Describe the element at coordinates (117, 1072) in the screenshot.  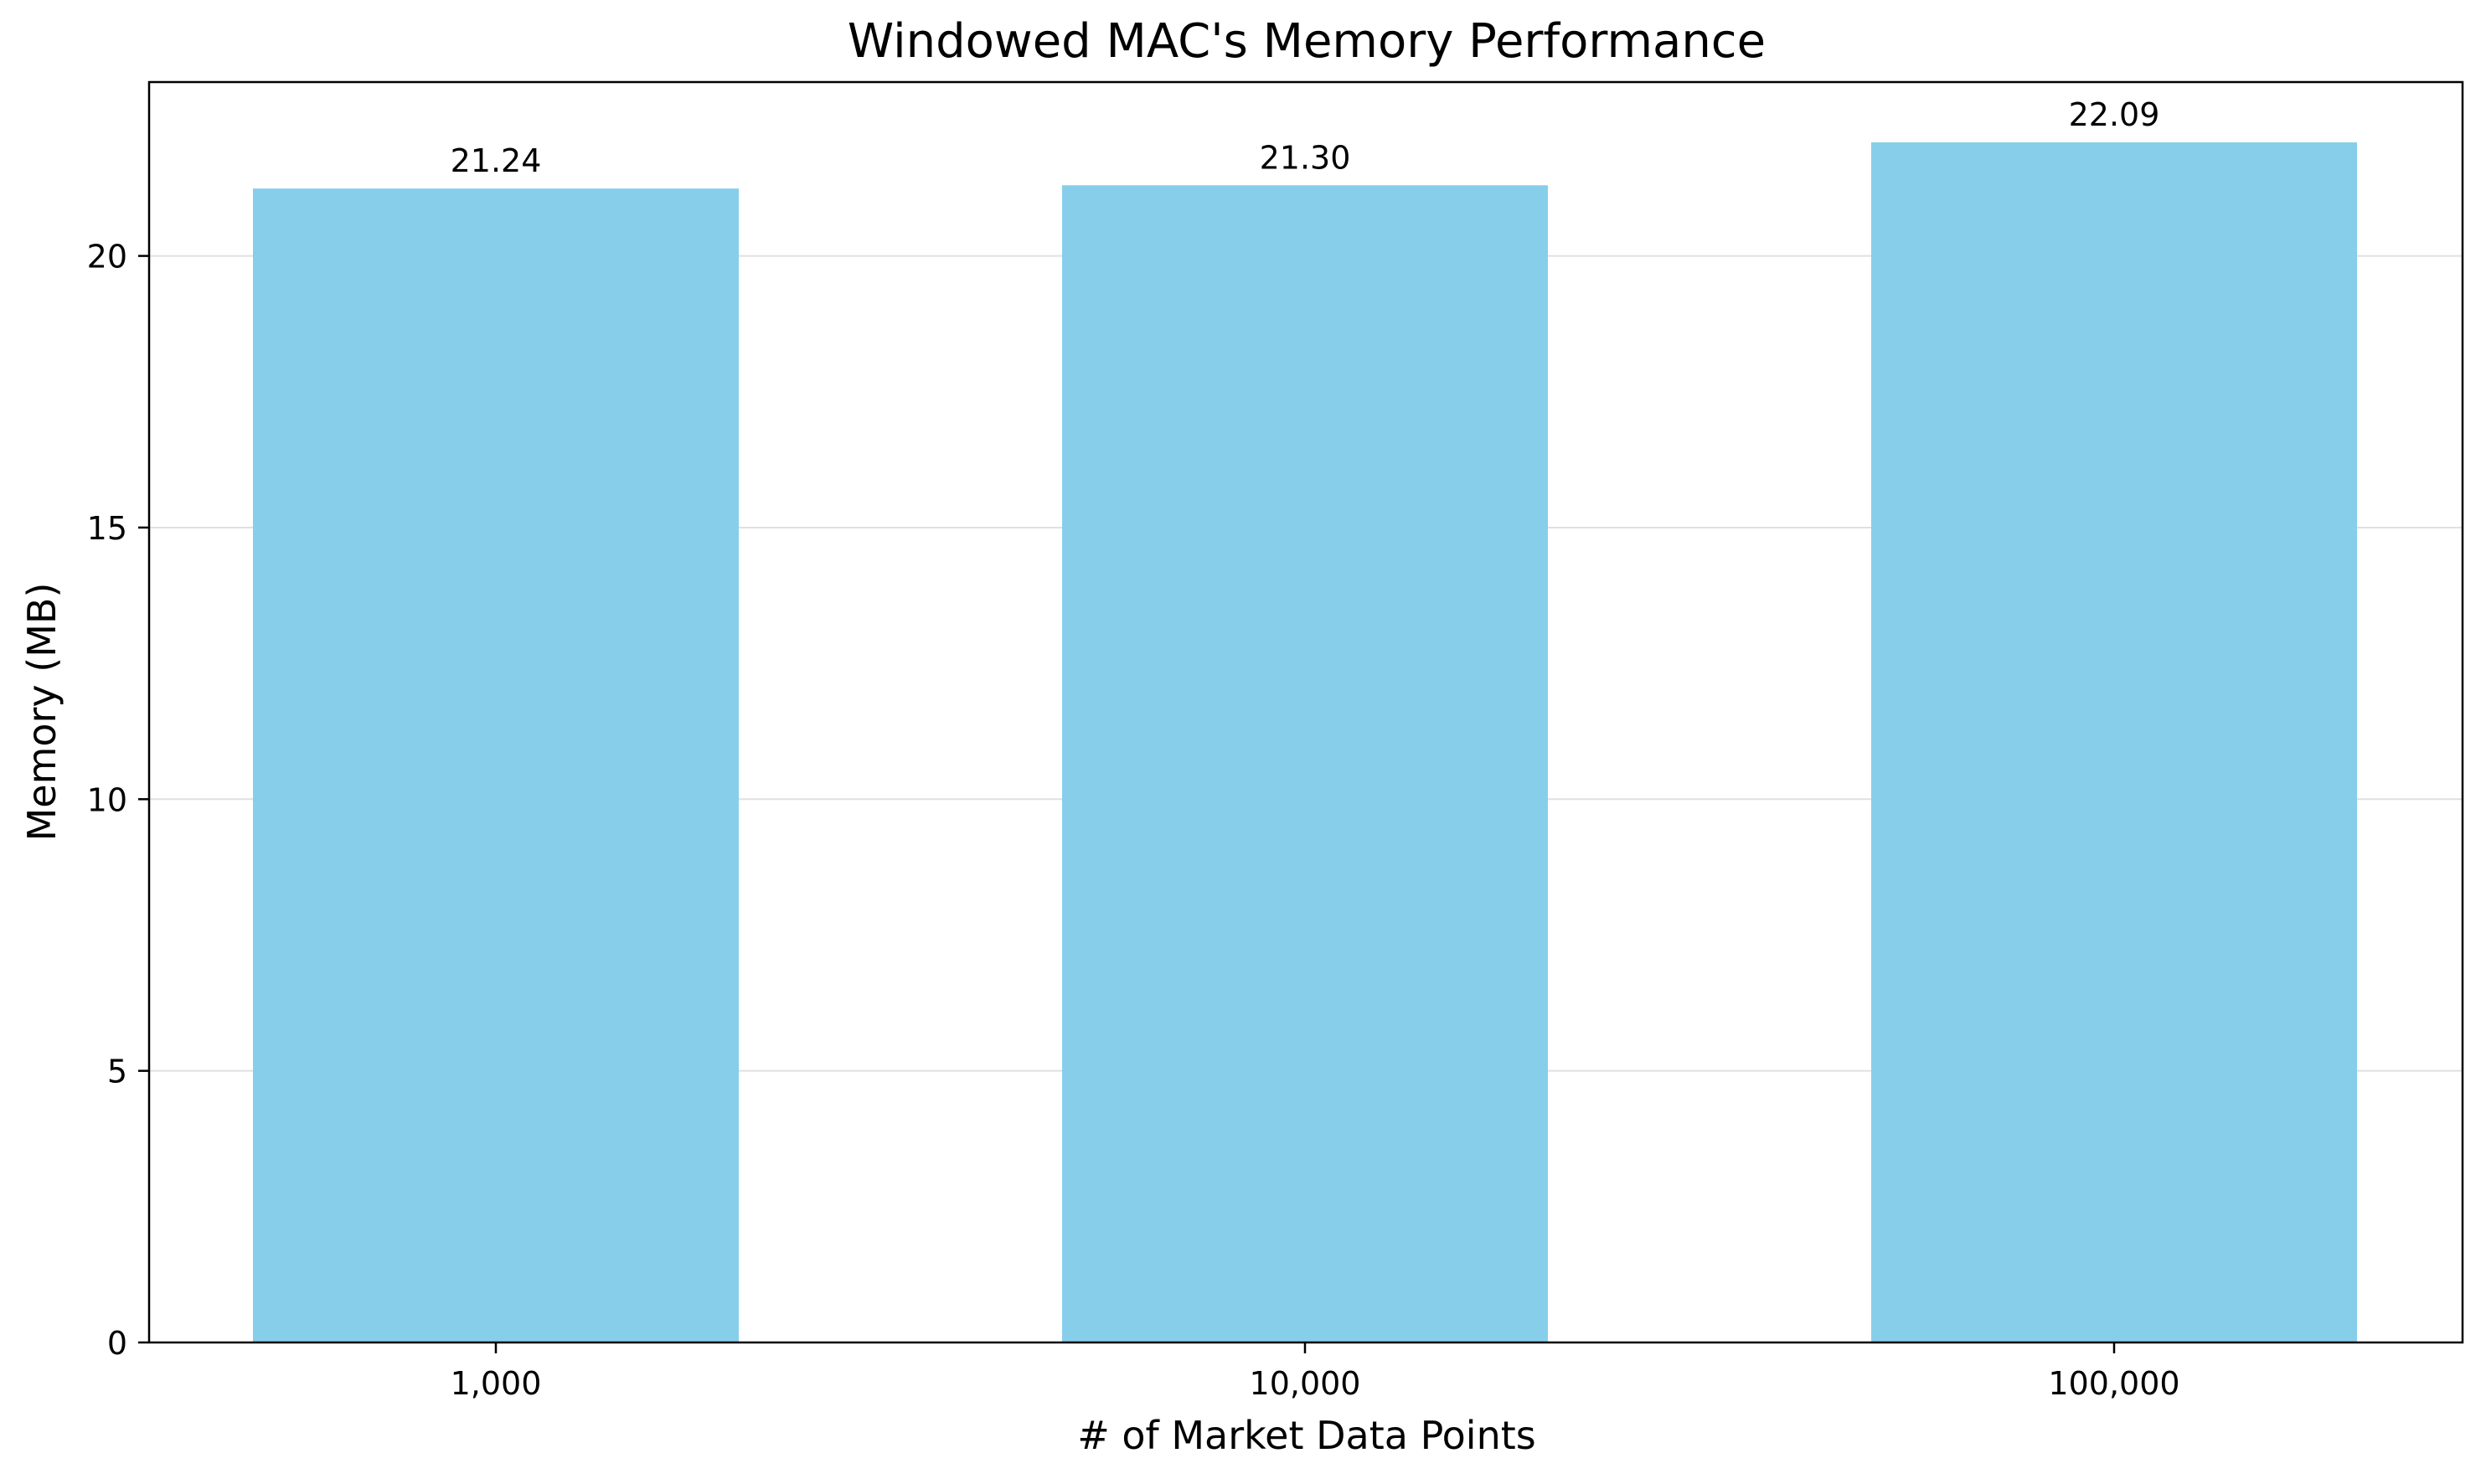
I see `y-tick-label: 5` at that location.